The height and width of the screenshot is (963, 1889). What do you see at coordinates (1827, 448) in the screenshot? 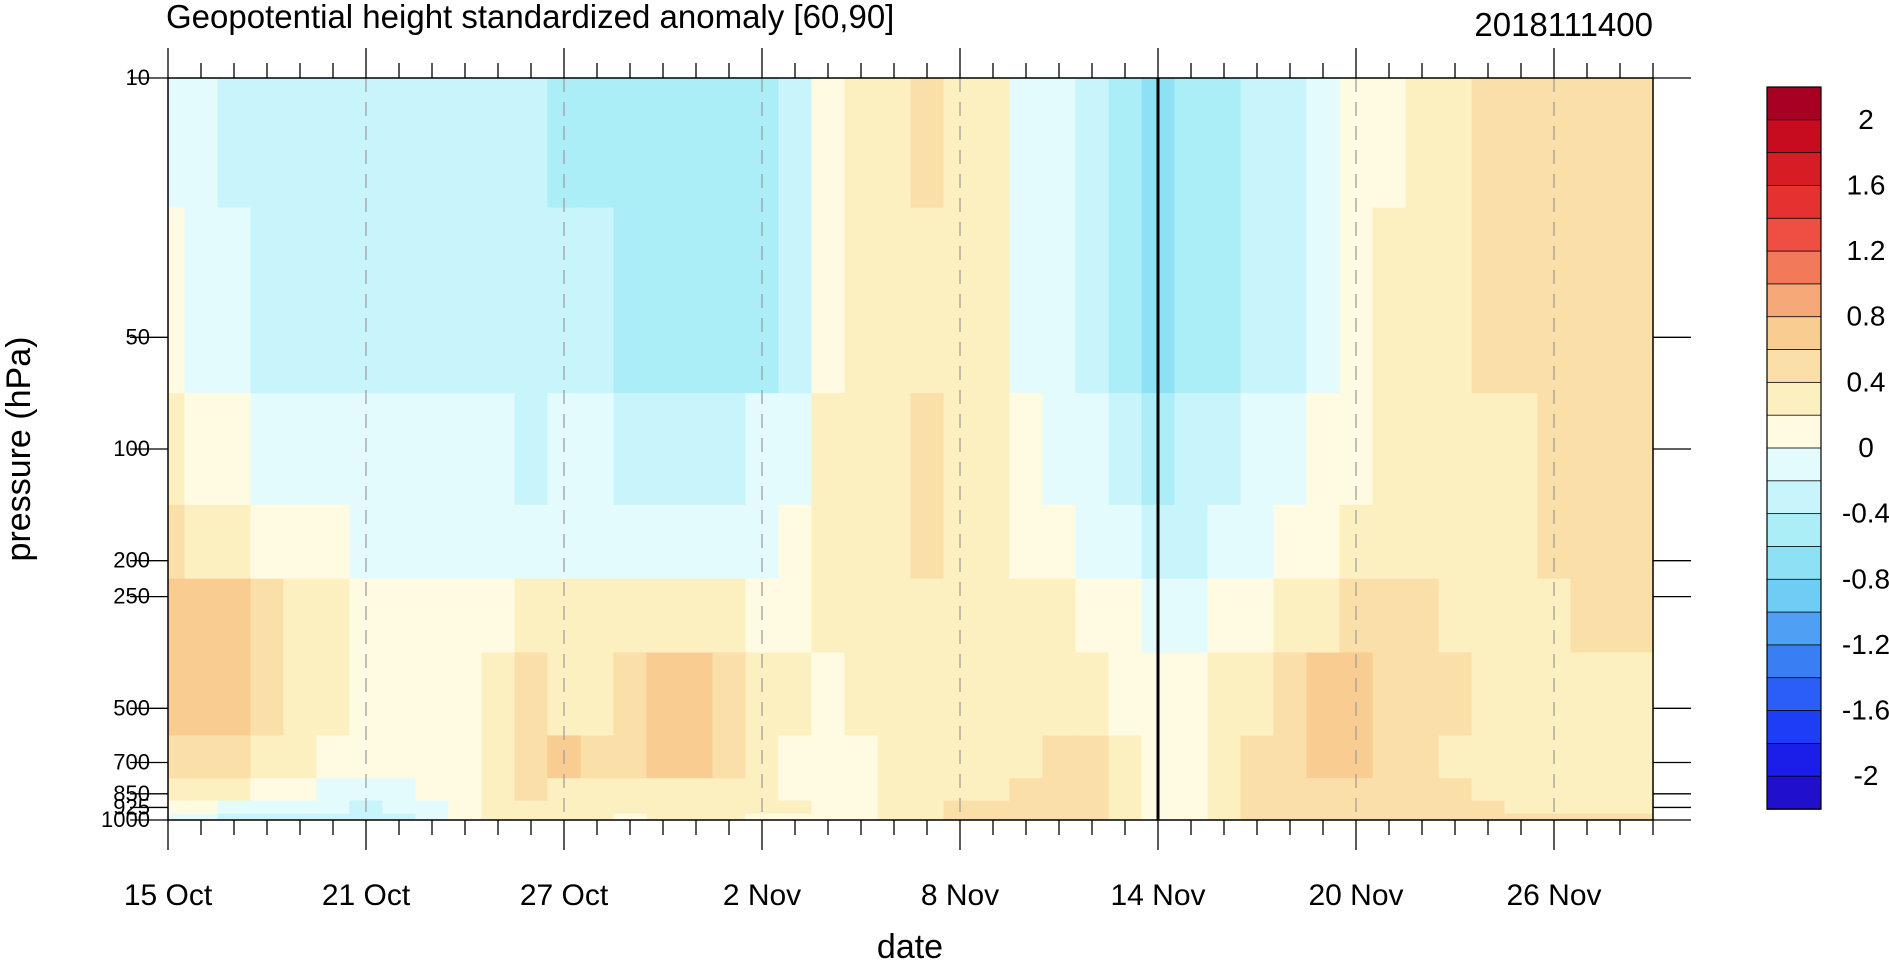
I see `colorbar: 2 1.6 1.2 0.8 0.4 0 -0.4 -0.8 -1.2 -1.6 -2` at bounding box center [1827, 448].